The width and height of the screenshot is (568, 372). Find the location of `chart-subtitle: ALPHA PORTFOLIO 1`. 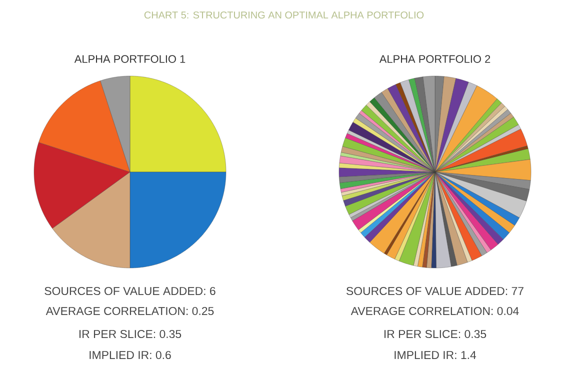

chart-subtitle: ALPHA PORTFOLIO 1 is located at coordinates (130, 59).